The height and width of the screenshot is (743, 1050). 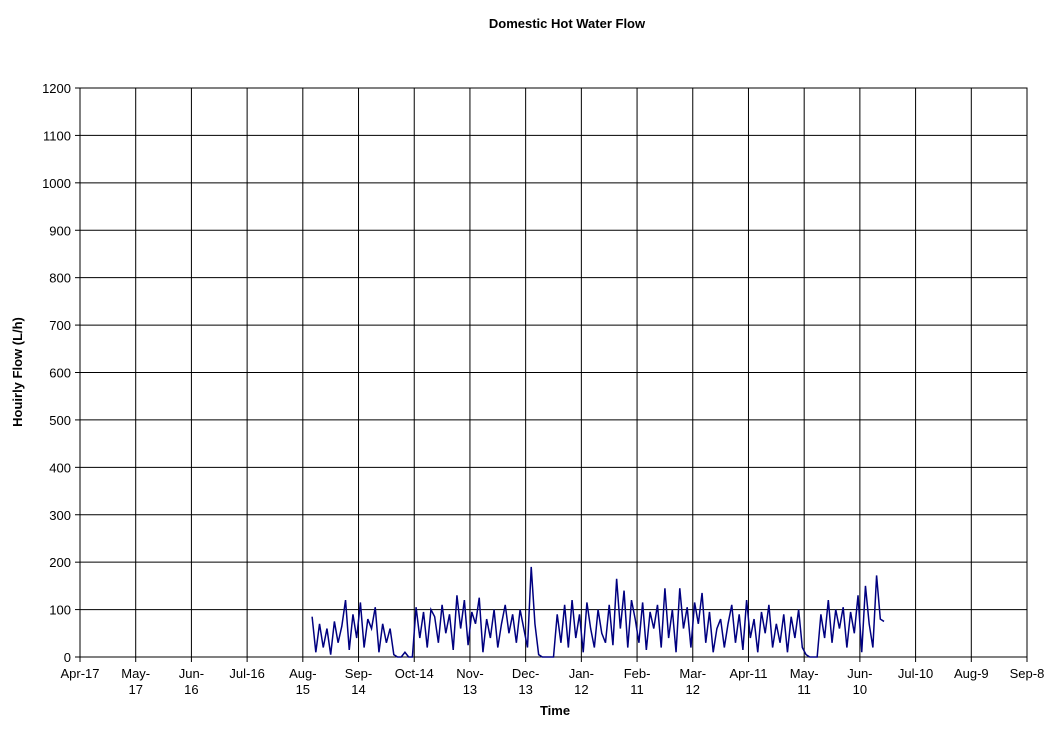 I want to click on x-tick-label: Jul-10, so click(x=915, y=673).